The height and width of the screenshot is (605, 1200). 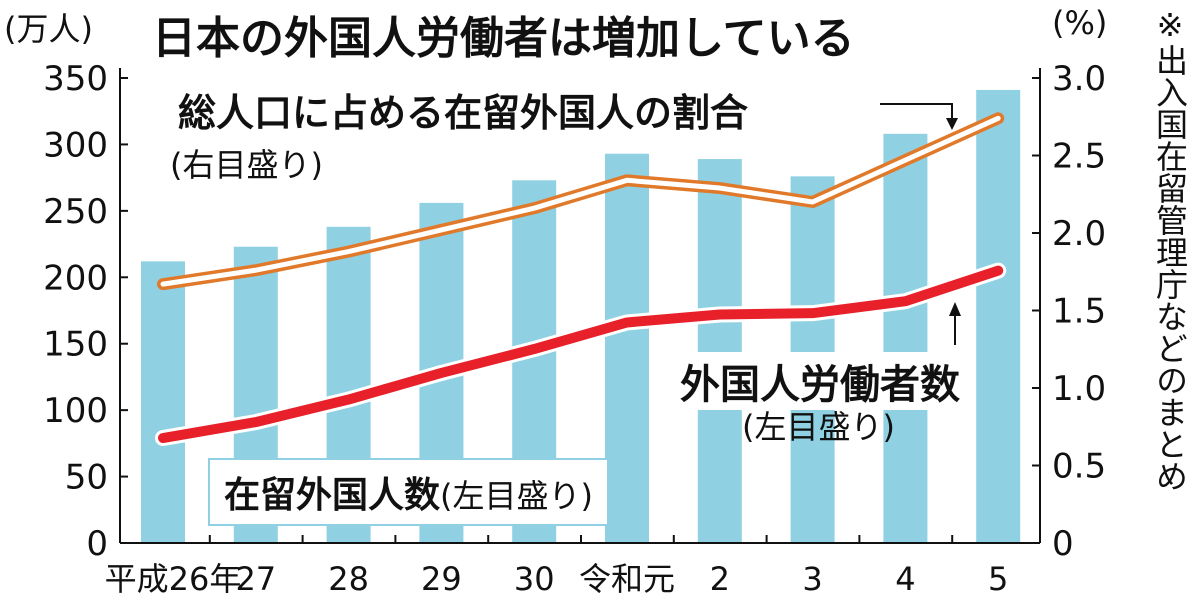 I want to click on right-tick-label: 0.5, so click(x=1079, y=467).